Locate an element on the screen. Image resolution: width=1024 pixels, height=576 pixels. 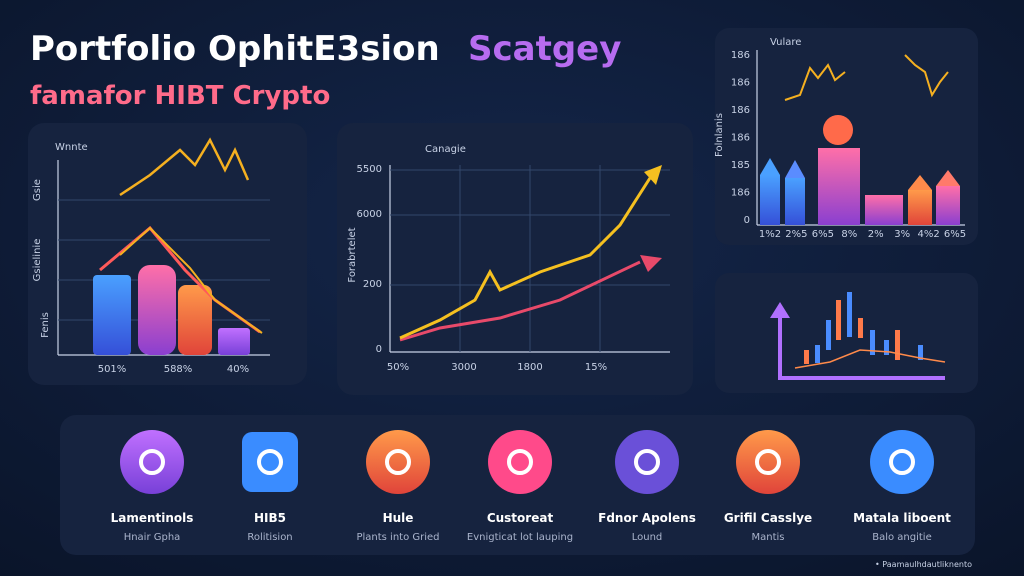
feature-subtitle: Mantis is located at coordinates (767, 537).